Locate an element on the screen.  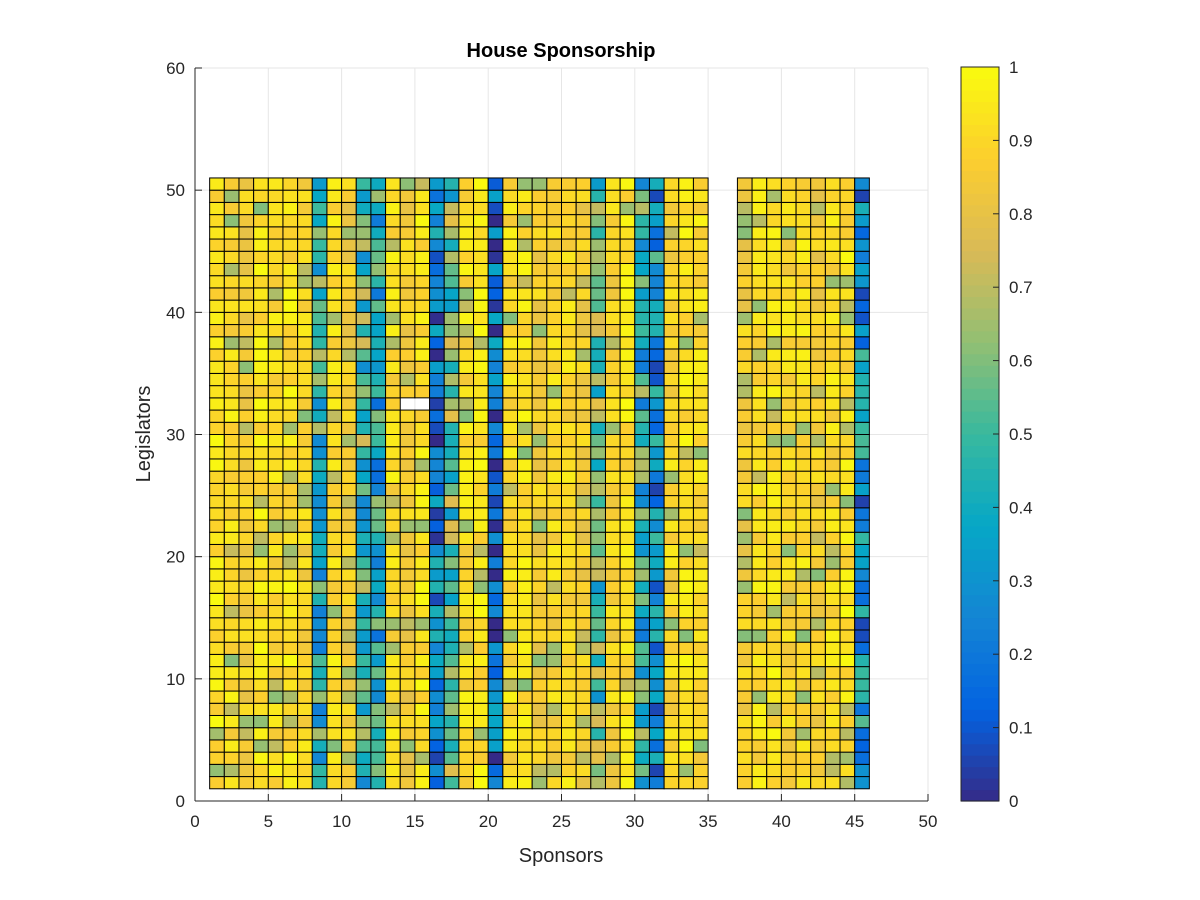
y-tick-label: 30 is located at coordinates (175, 435).